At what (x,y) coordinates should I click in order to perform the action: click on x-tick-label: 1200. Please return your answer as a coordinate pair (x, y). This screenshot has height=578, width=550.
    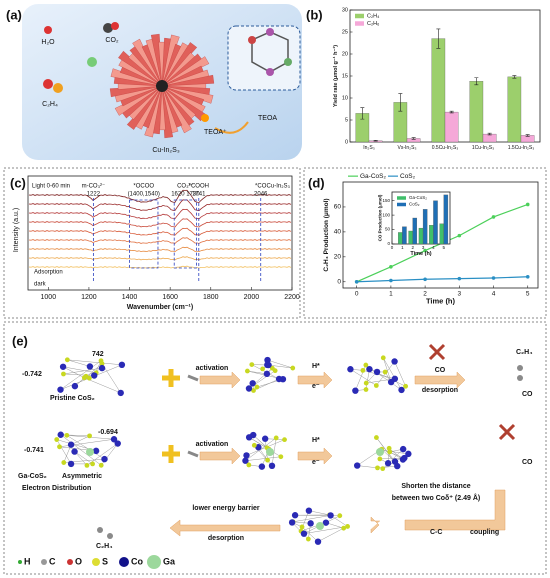
    Looking at the image, I should click on (89, 297).